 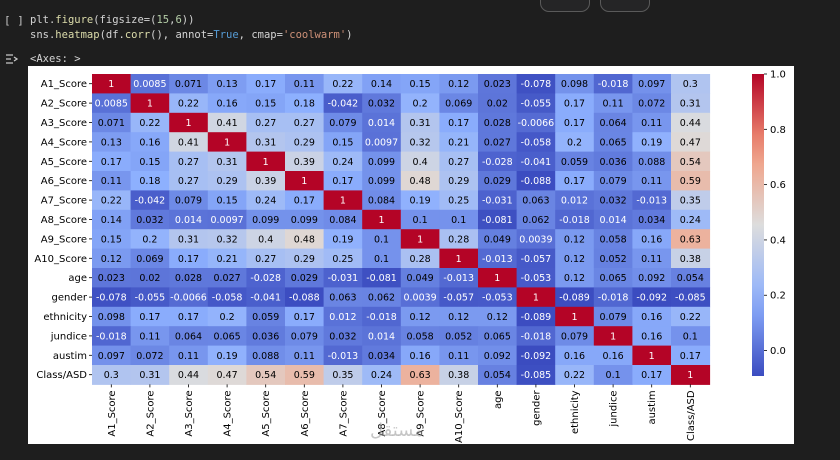 What do you see at coordinates (536, 142) in the screenshot?
I see `cell-annotation: -0.058` at bounding box center [536, 142].